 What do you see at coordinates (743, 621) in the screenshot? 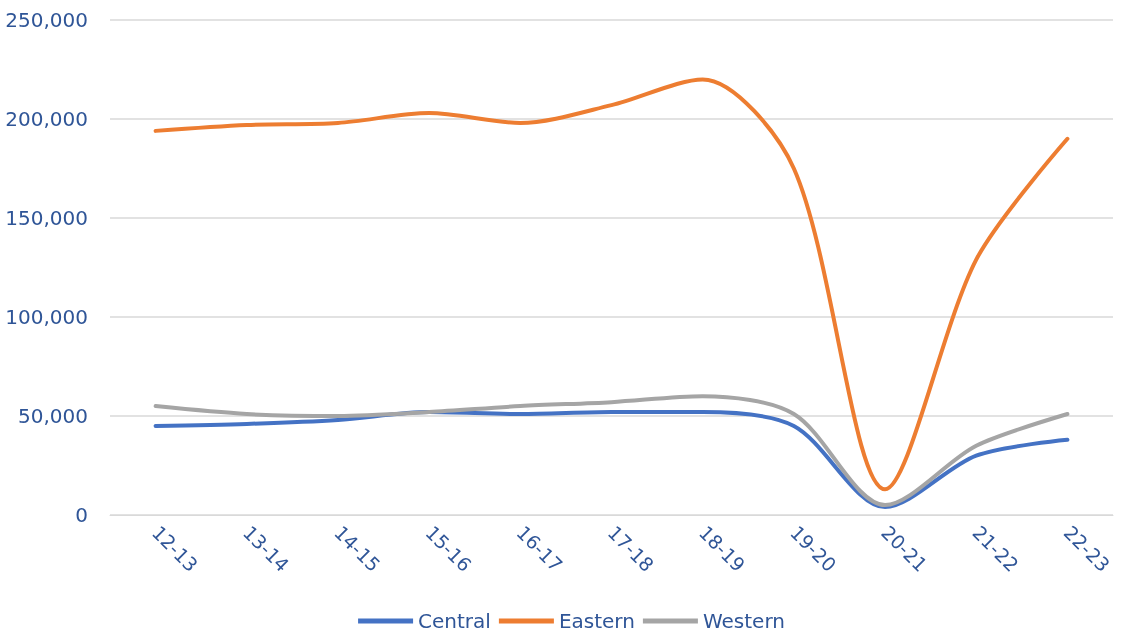
I see `legend-label: Western` at bounding box center [743, 621].